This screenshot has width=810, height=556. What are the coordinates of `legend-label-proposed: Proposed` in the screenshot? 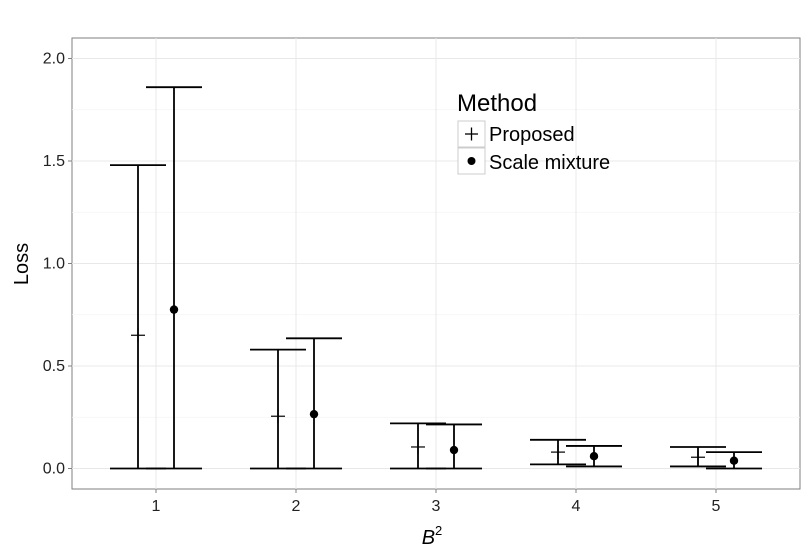 It's located at (532, 135).